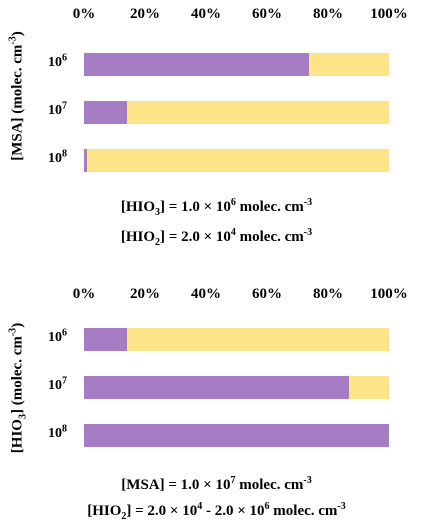 This screenshot has width=433, height=524. I want to click on y-axis-label: [MSA] (molec. cm-3), so click(16, 96).